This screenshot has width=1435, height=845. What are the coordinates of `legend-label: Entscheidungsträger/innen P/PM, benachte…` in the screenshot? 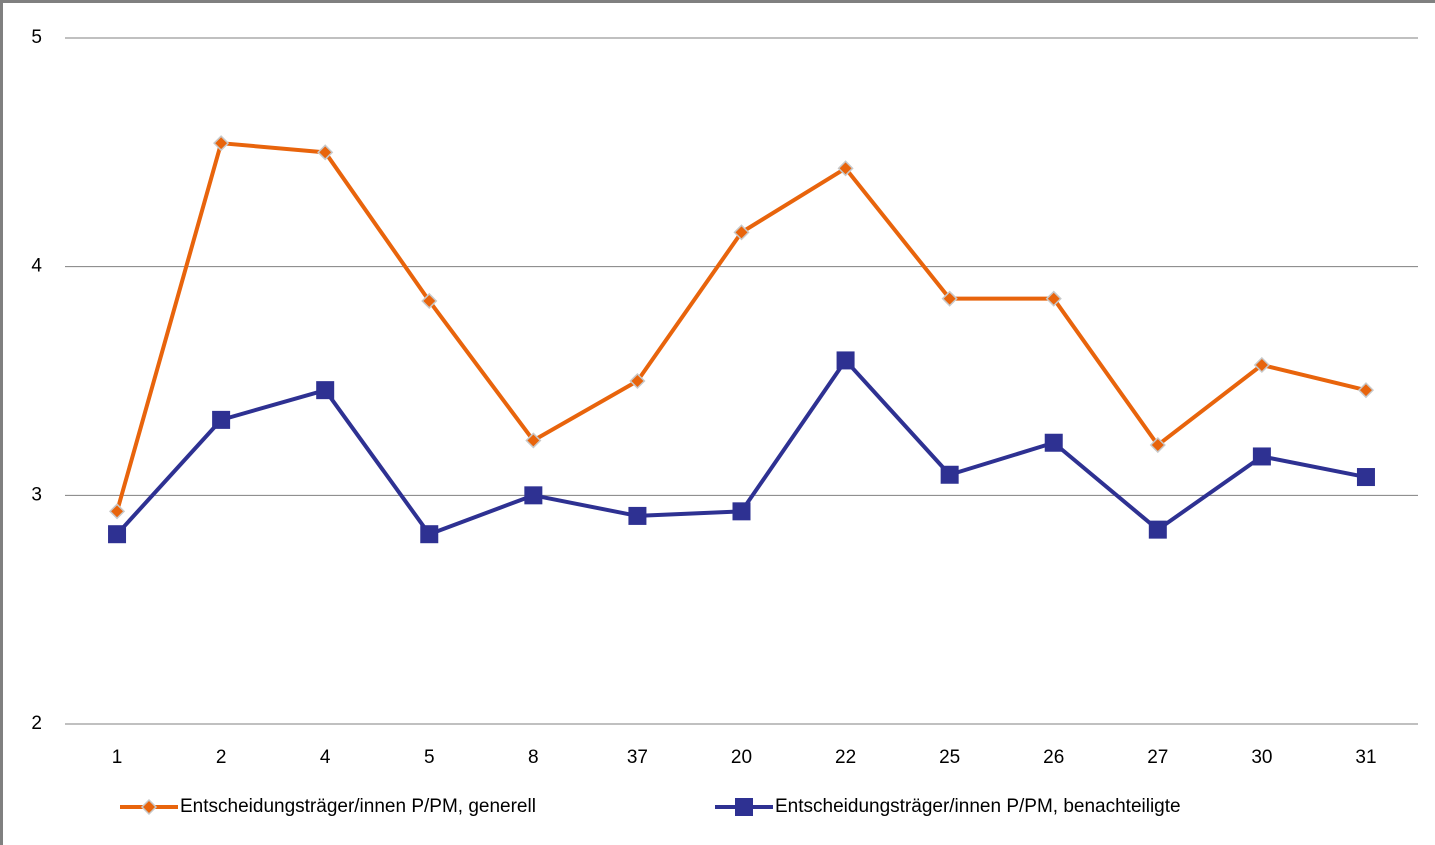 It's located at (978, 806).